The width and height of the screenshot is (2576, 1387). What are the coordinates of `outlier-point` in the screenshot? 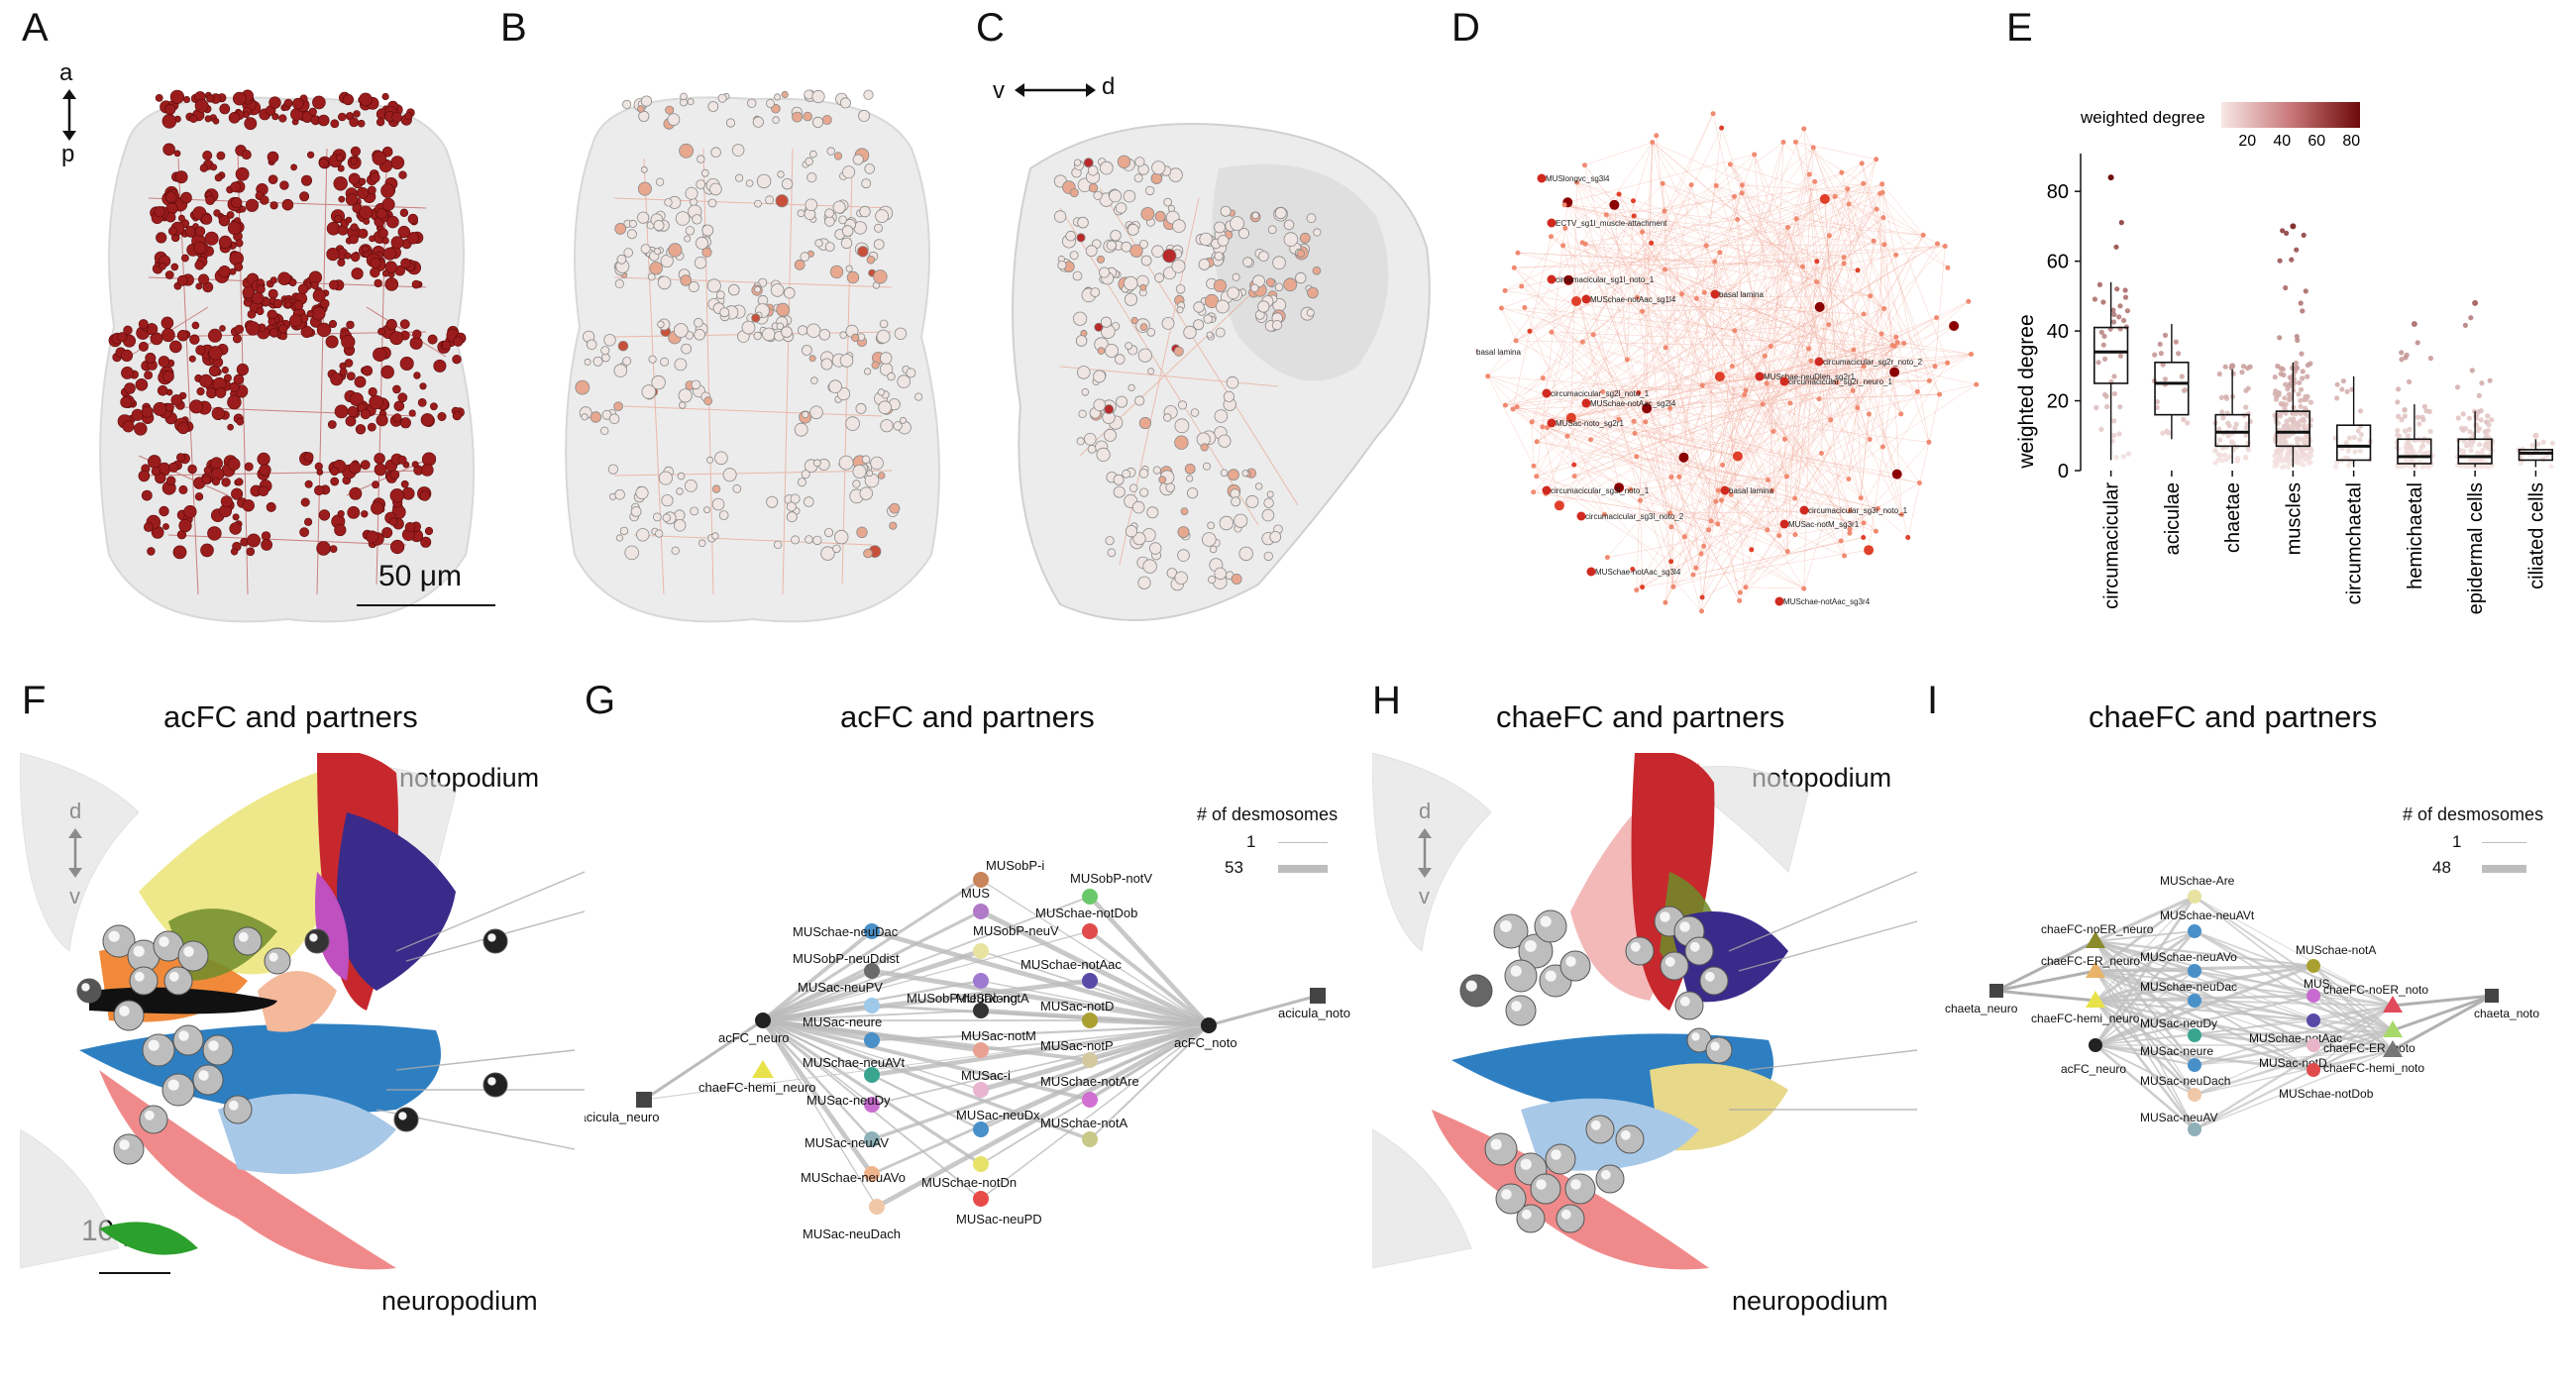 It's located at (2232, 366).